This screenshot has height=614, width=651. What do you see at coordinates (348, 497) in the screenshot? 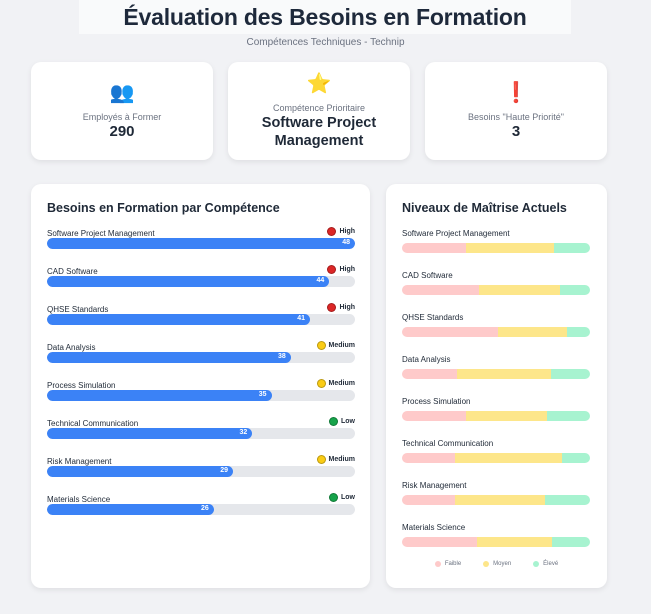
I see `priority-label: Low` at bounding box center [348, 497].